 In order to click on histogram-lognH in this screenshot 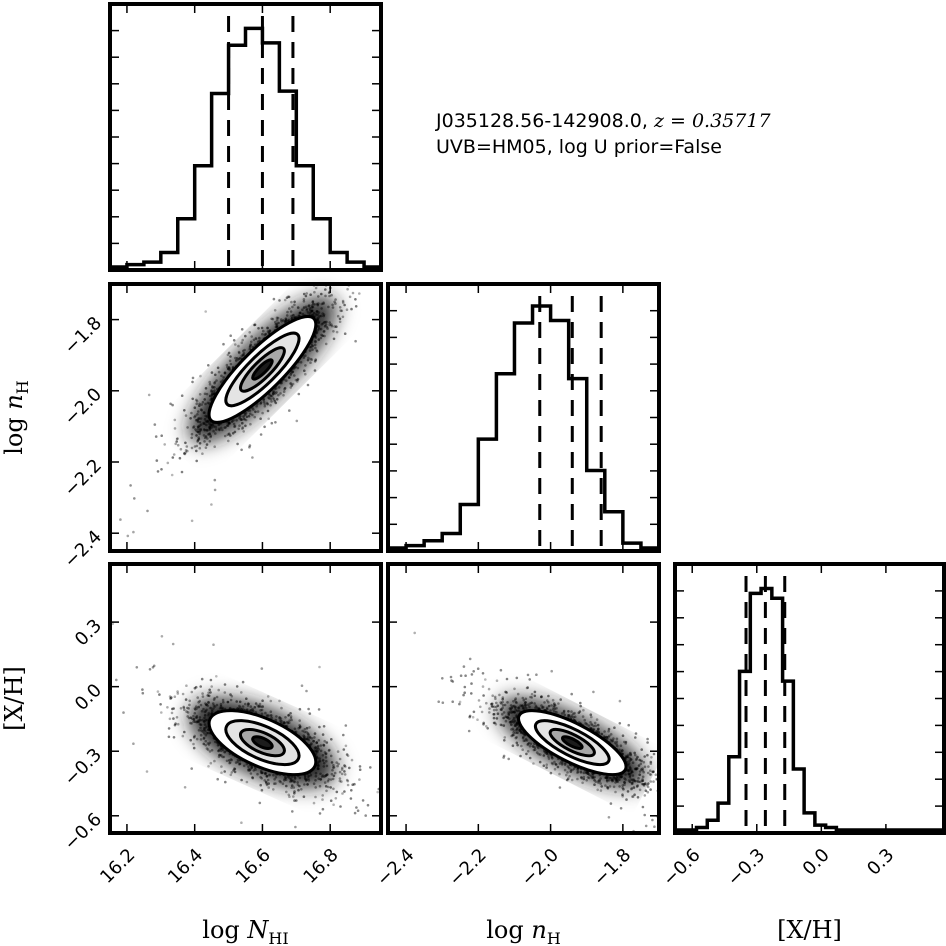, I will do `click(523, 427)`.